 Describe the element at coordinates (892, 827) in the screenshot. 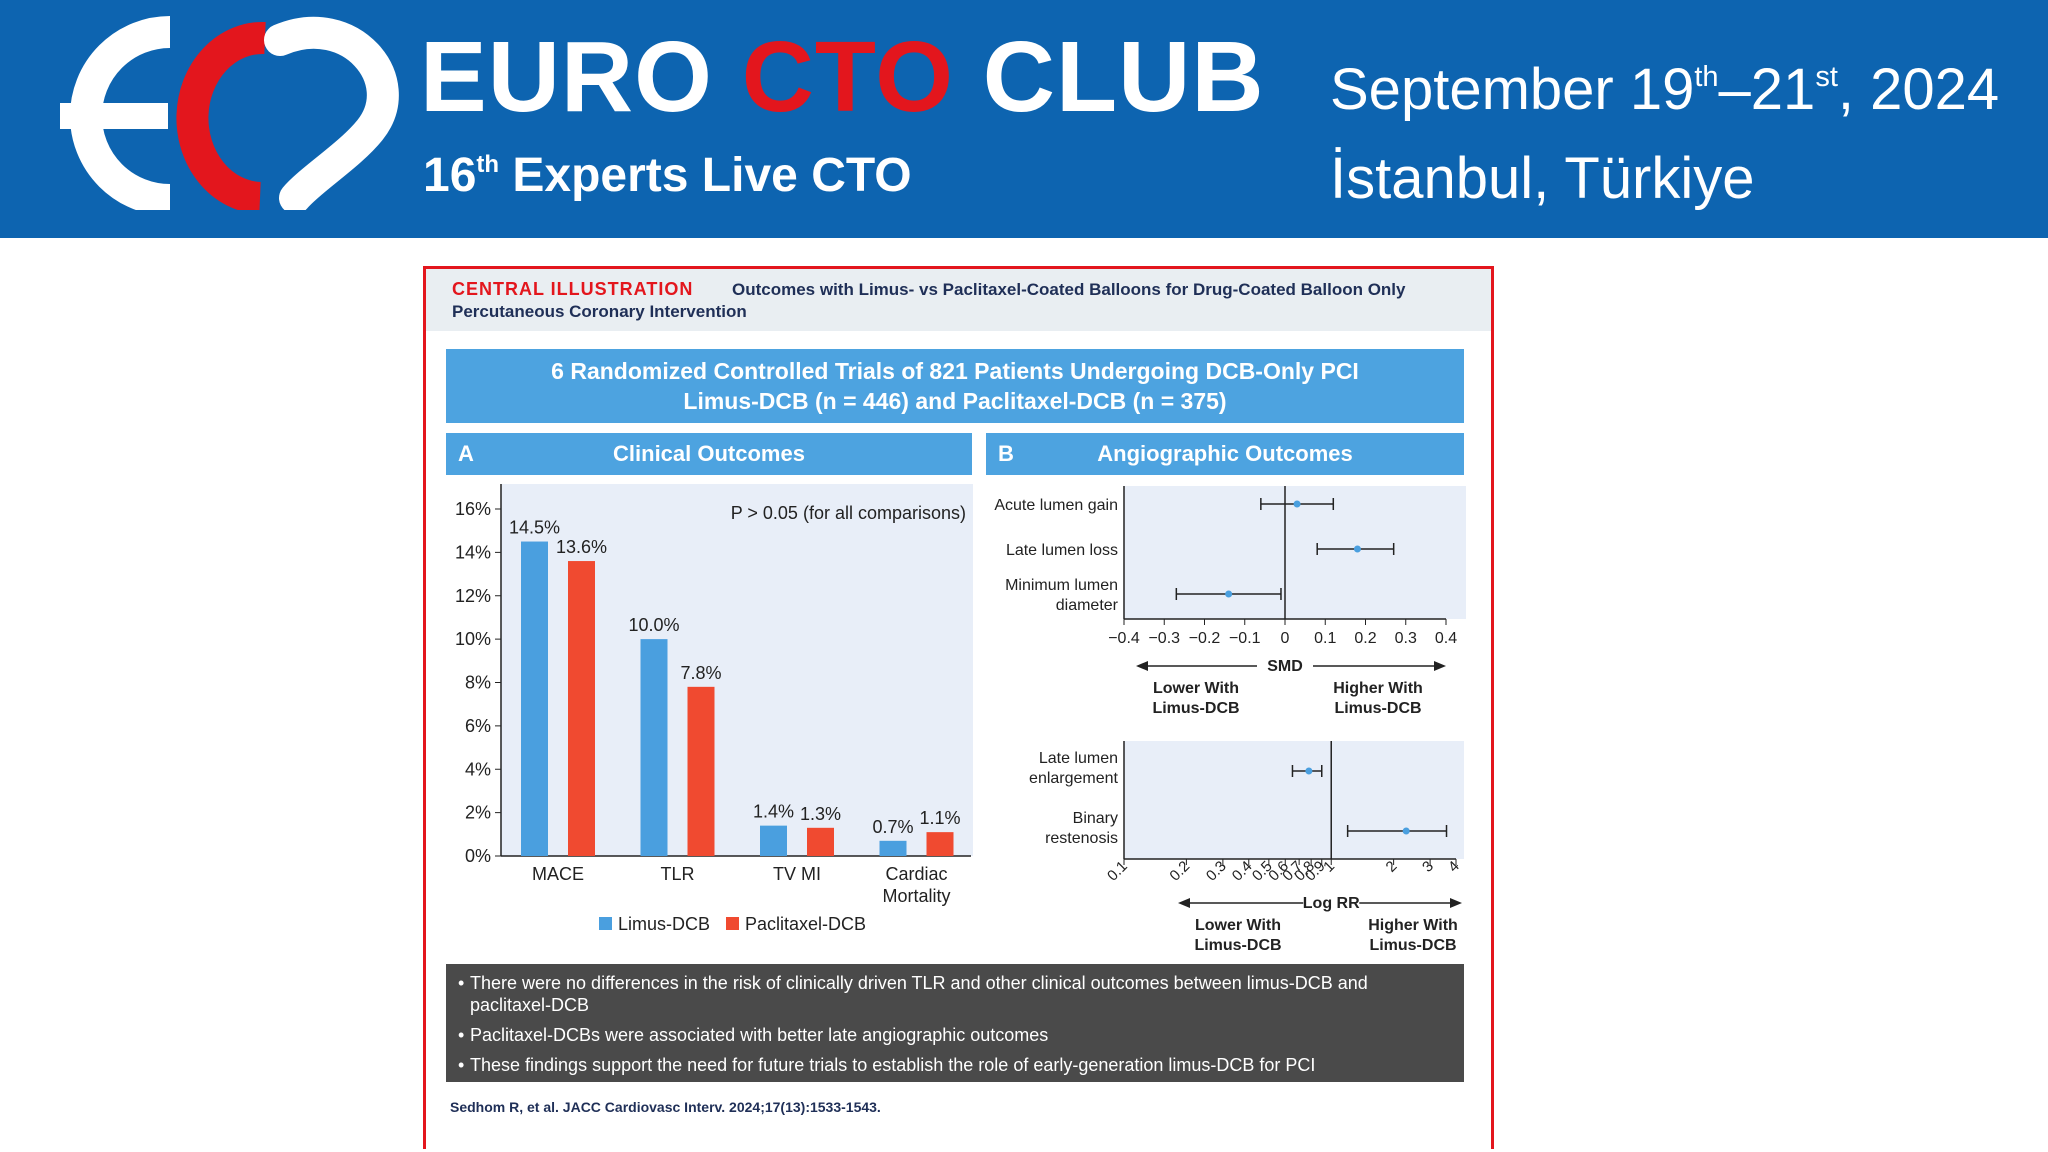

I see `bar-data-label: 0.7%` at that location.